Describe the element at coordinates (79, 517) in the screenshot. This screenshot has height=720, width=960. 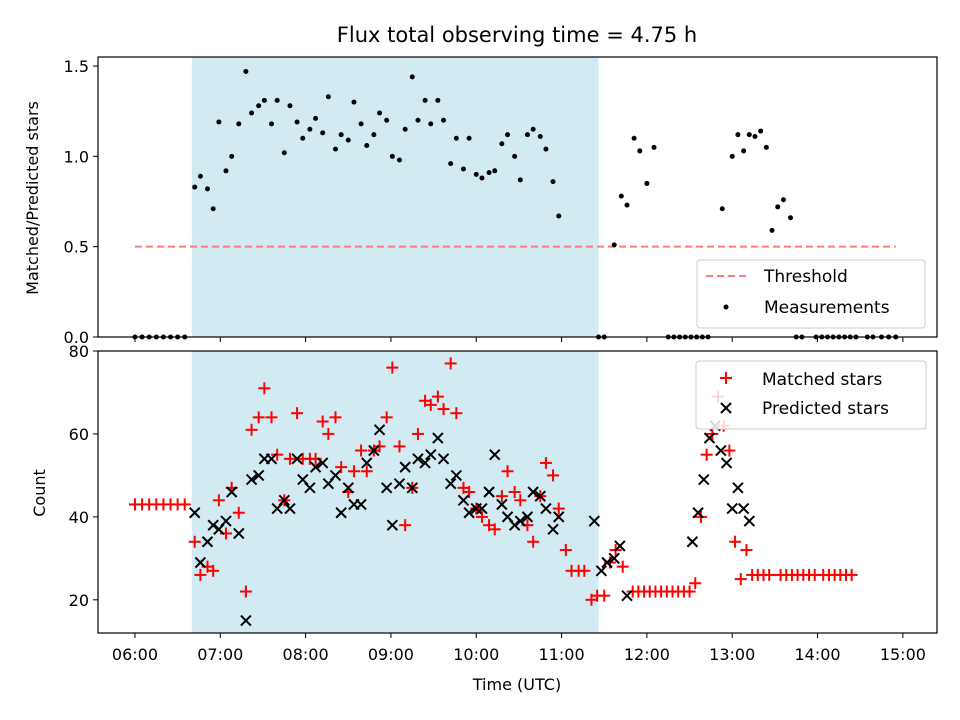
I see `bottom-y-tick-label: 40` at that location.